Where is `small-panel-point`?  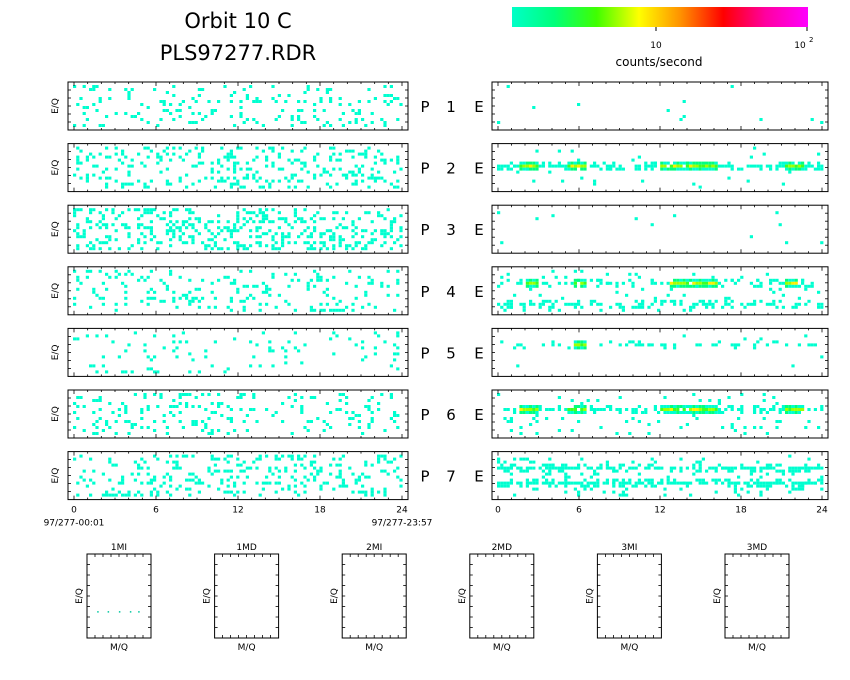
small-panel-point is located at coordinates (130, 612).